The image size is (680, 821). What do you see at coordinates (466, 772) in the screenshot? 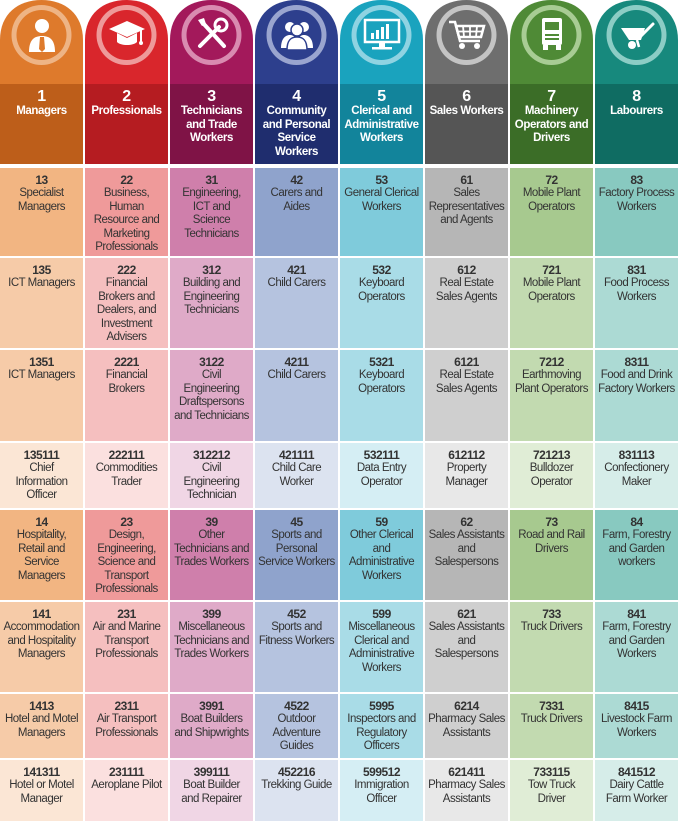
I see `occupation-code: 621411` at bounding box center [466, 772].